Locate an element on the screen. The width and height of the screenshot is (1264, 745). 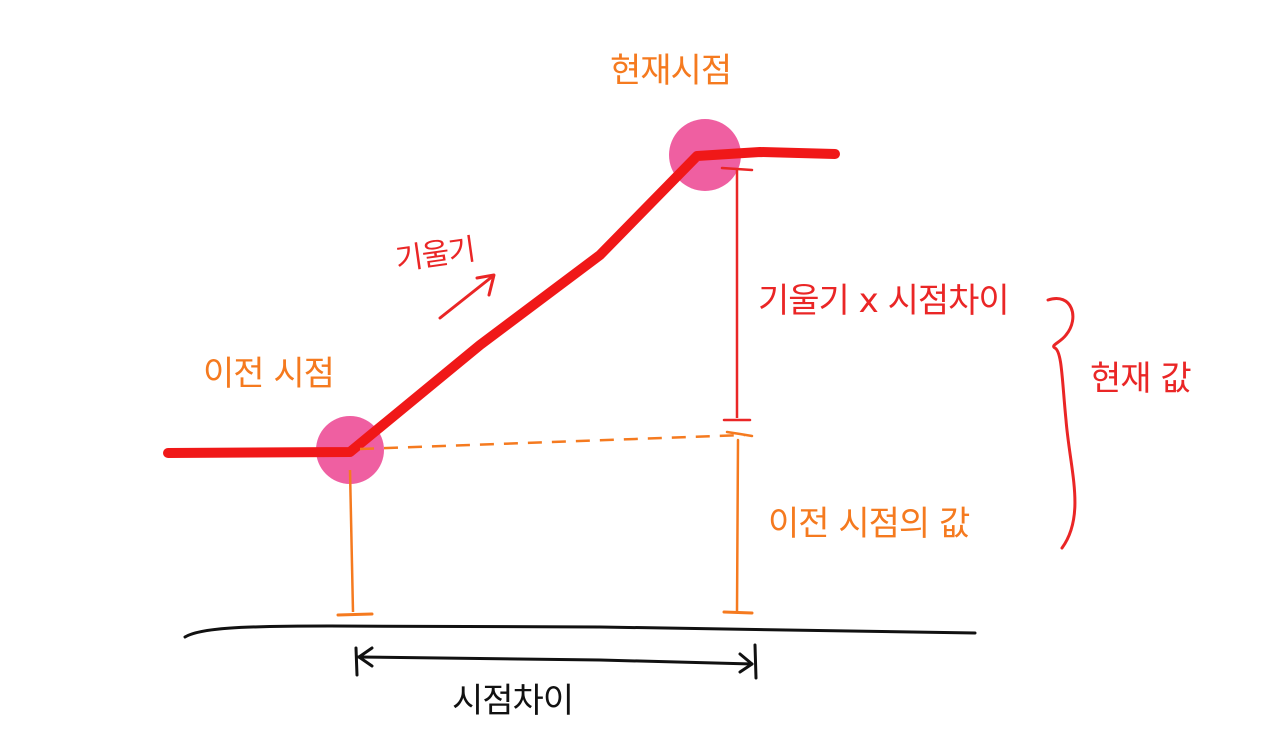
previous-time-drop-line is located at coordinates (351, 541).